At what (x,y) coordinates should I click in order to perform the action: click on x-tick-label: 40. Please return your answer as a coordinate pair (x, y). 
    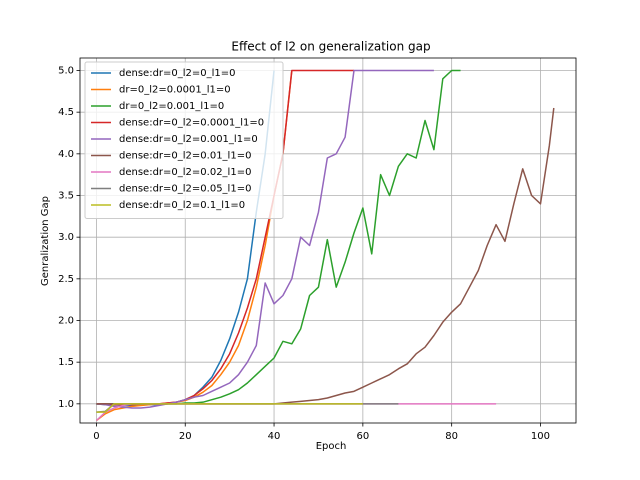
    Looking at the image, I should click on (274, 436).